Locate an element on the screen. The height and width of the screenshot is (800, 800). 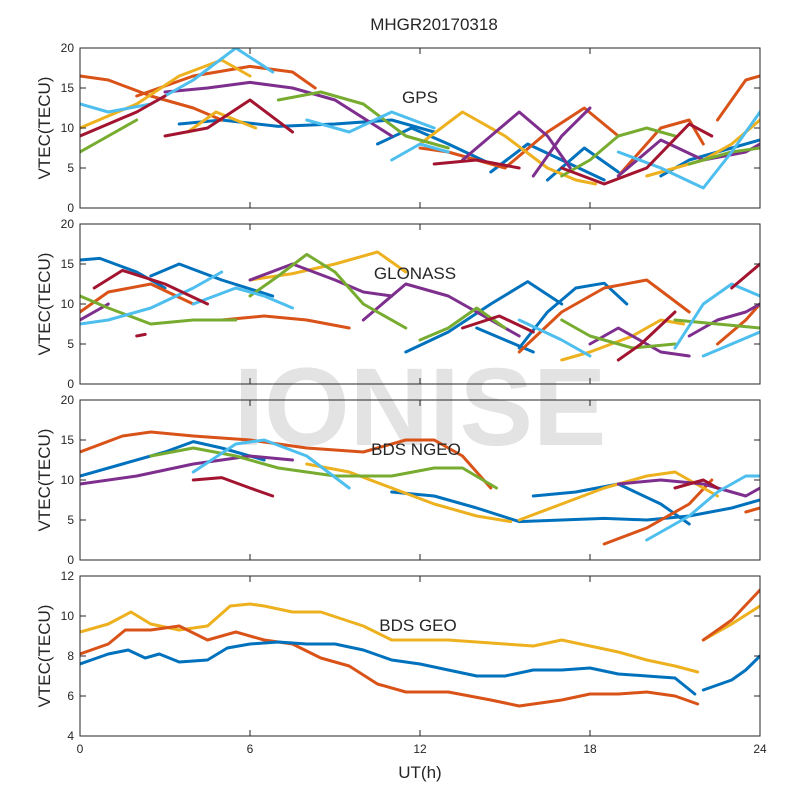
bds-geo-y-axis-label: VTEC(TECU) is located at coordinates (44, 656).